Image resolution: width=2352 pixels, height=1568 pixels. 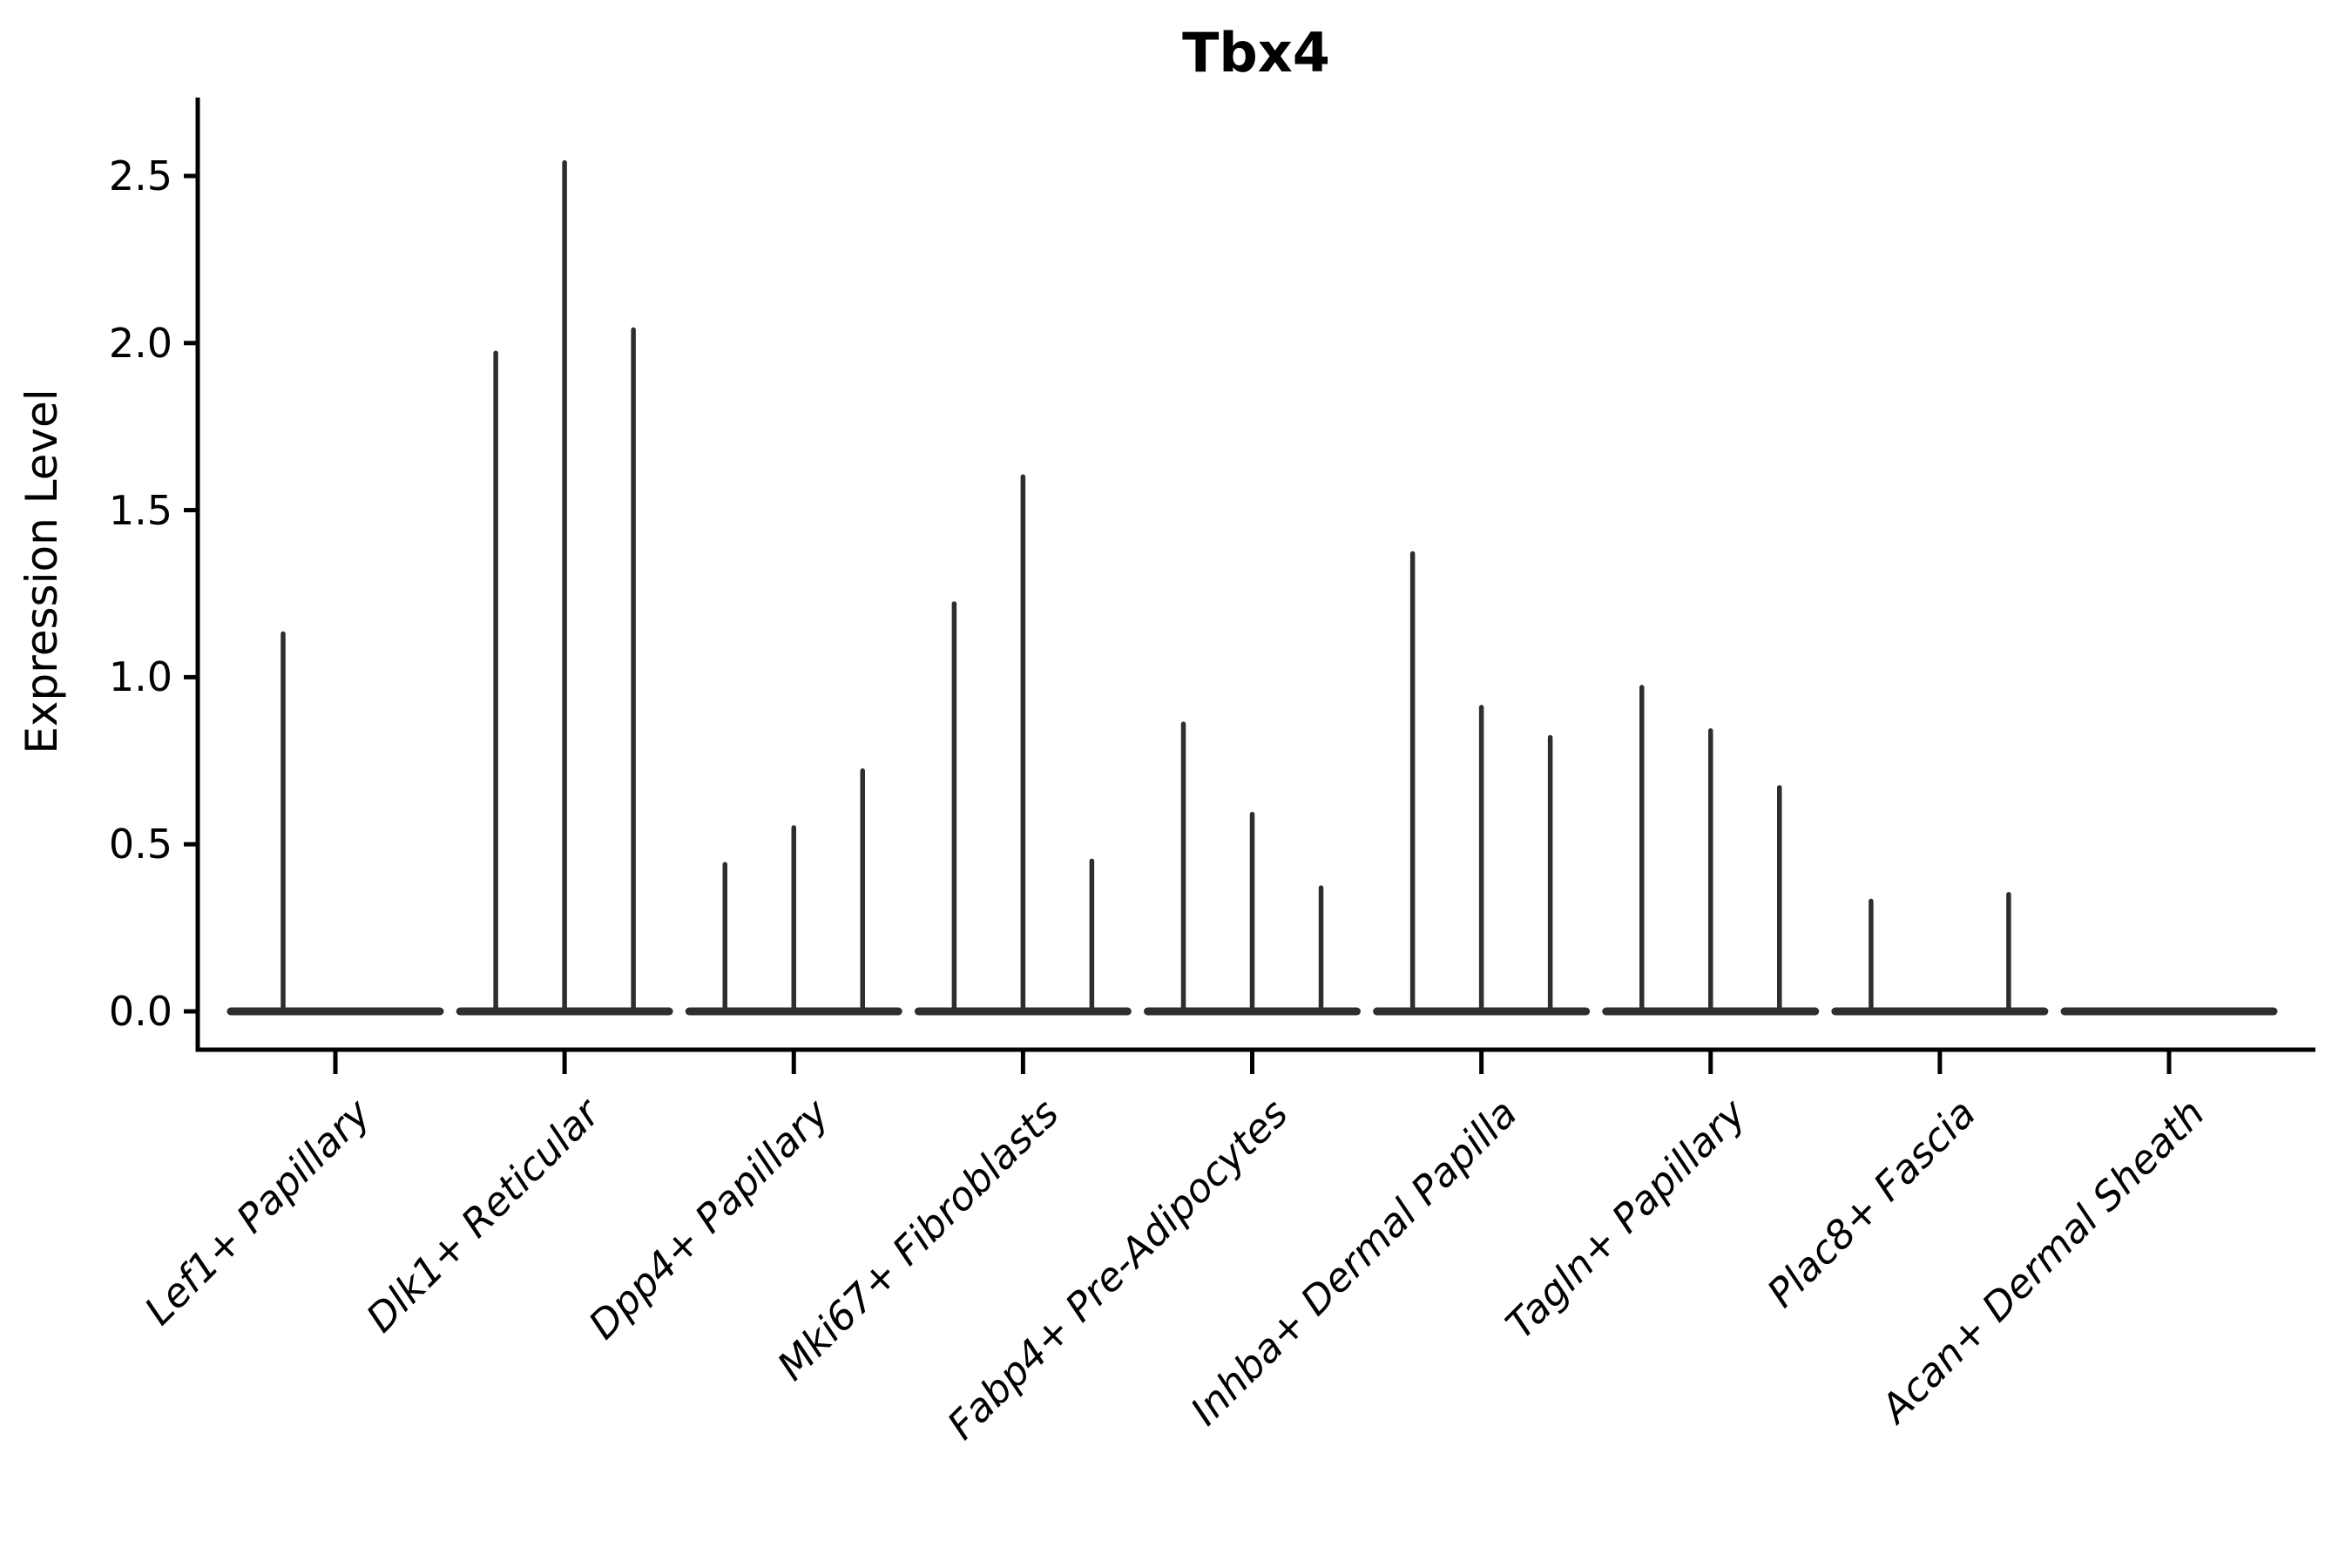 What do you see at coordinates (140, 677) in the screenshot?
I see `y-tick-label: 1.0` at bounding box center [140, 677].